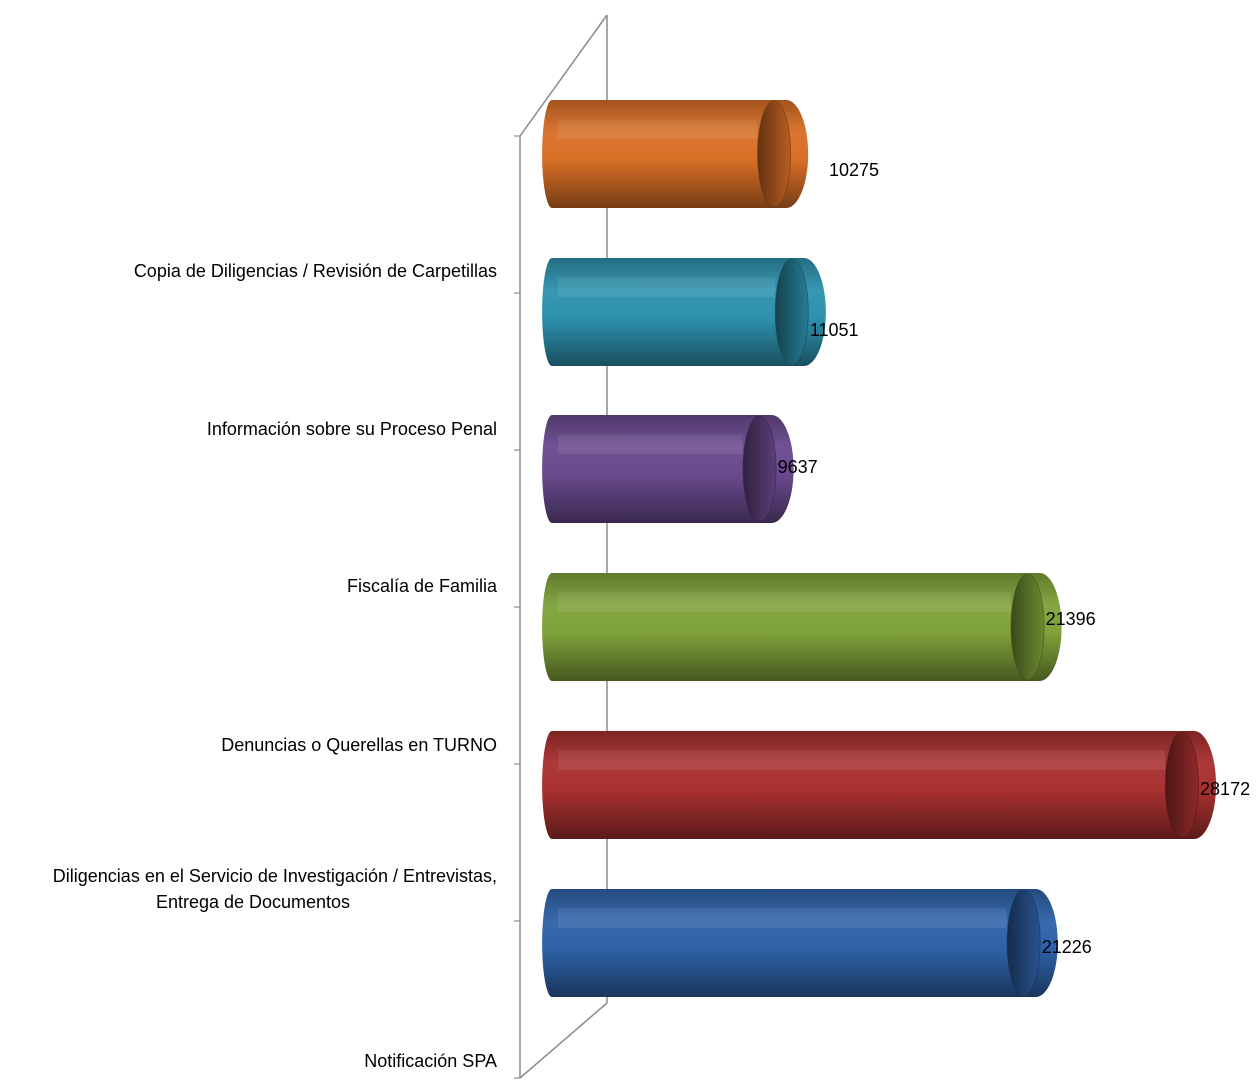 This screenshot has width=1260, height=1083. I want to click on floor-edge-line, so click(563, 1040).